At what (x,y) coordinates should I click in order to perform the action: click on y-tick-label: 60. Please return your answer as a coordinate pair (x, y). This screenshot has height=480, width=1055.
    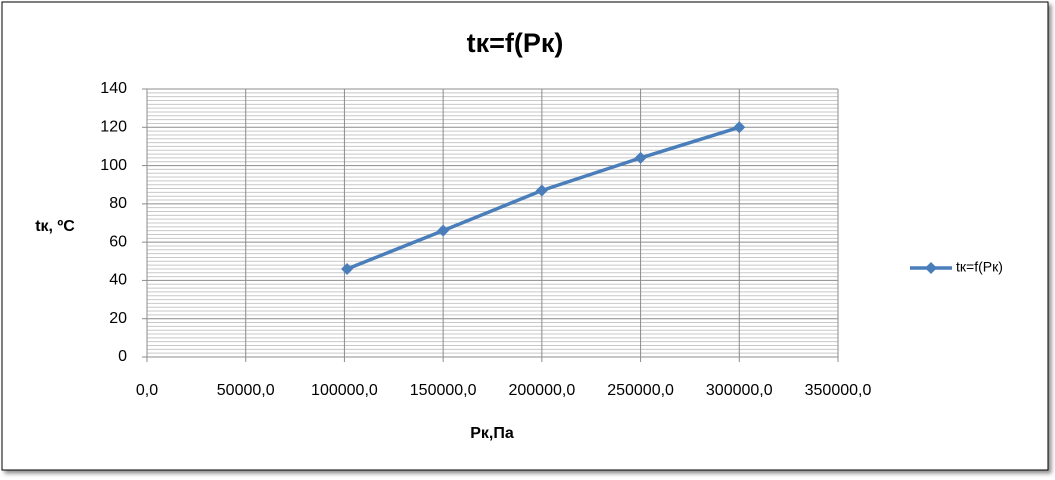
    Looking at the image, I should click on (118, 241).